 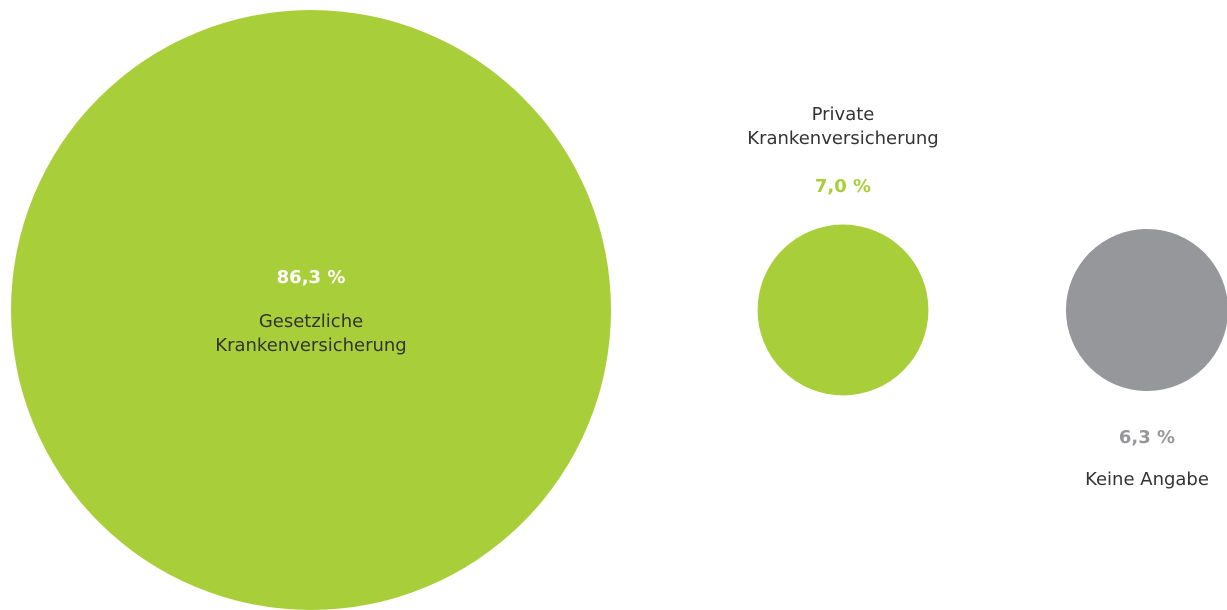 What do you see at coordinates (843, 126) in the screenshot?
I see `category-label: Private Krankenversicherung` at bounding box center [843, 126].